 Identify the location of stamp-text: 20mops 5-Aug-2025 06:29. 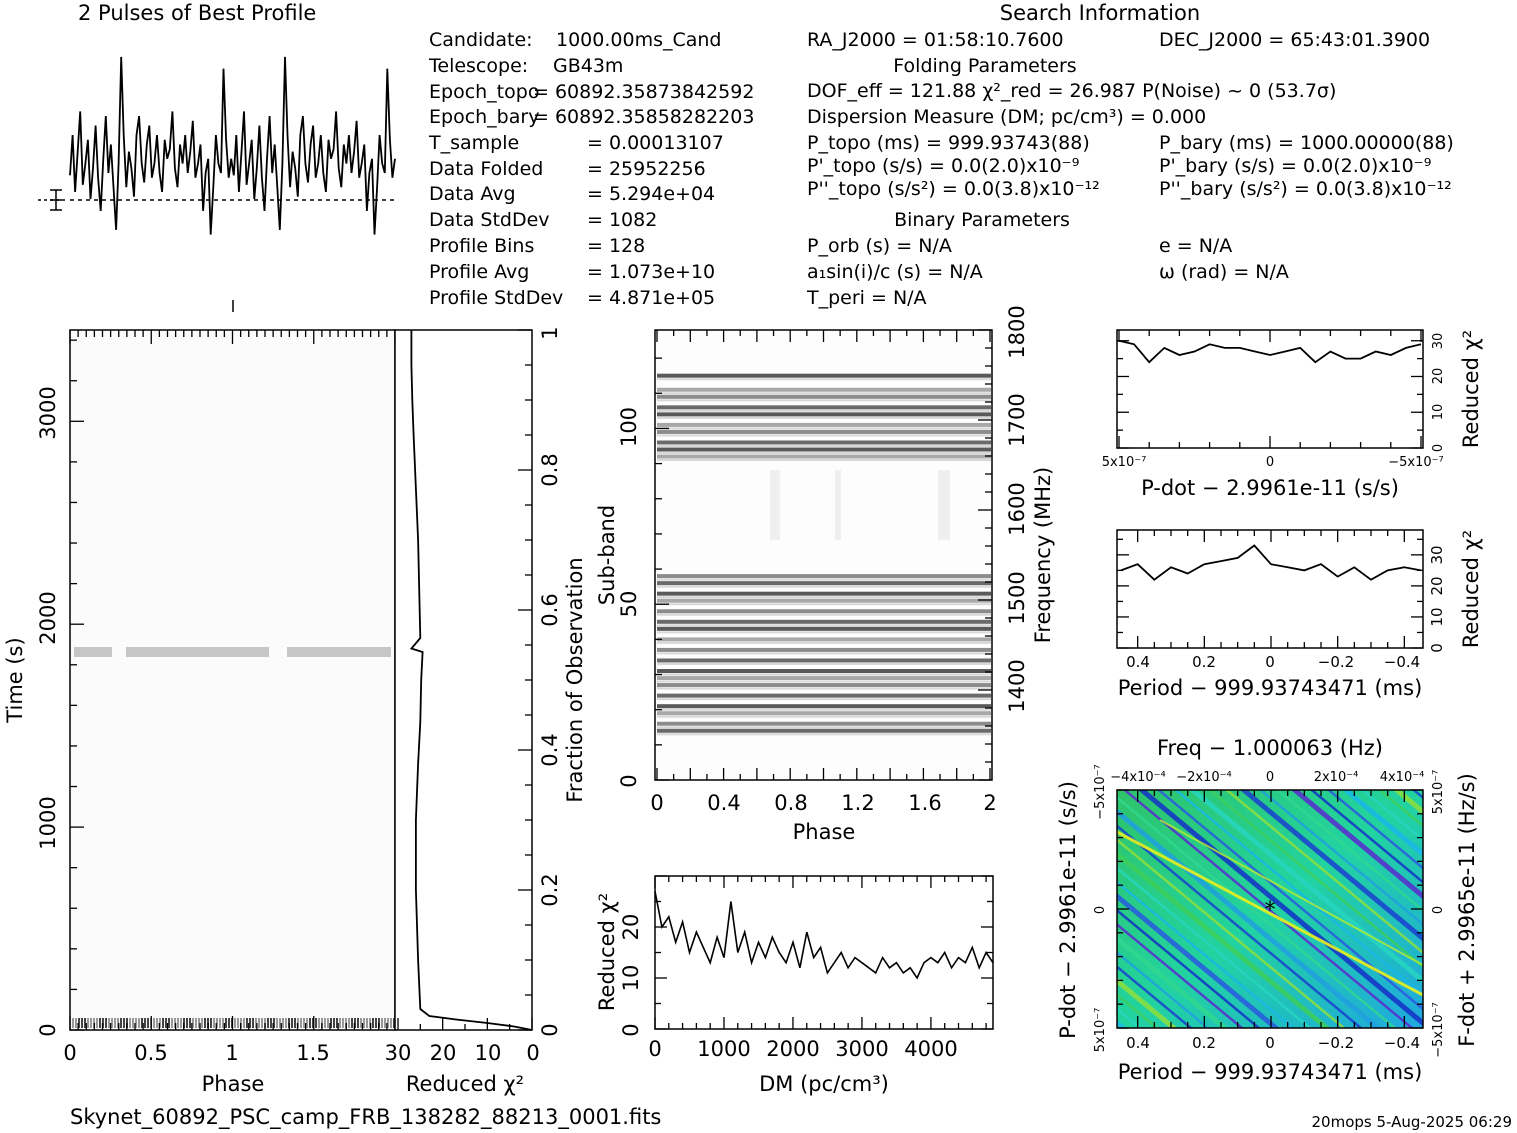
(1412, 1122).